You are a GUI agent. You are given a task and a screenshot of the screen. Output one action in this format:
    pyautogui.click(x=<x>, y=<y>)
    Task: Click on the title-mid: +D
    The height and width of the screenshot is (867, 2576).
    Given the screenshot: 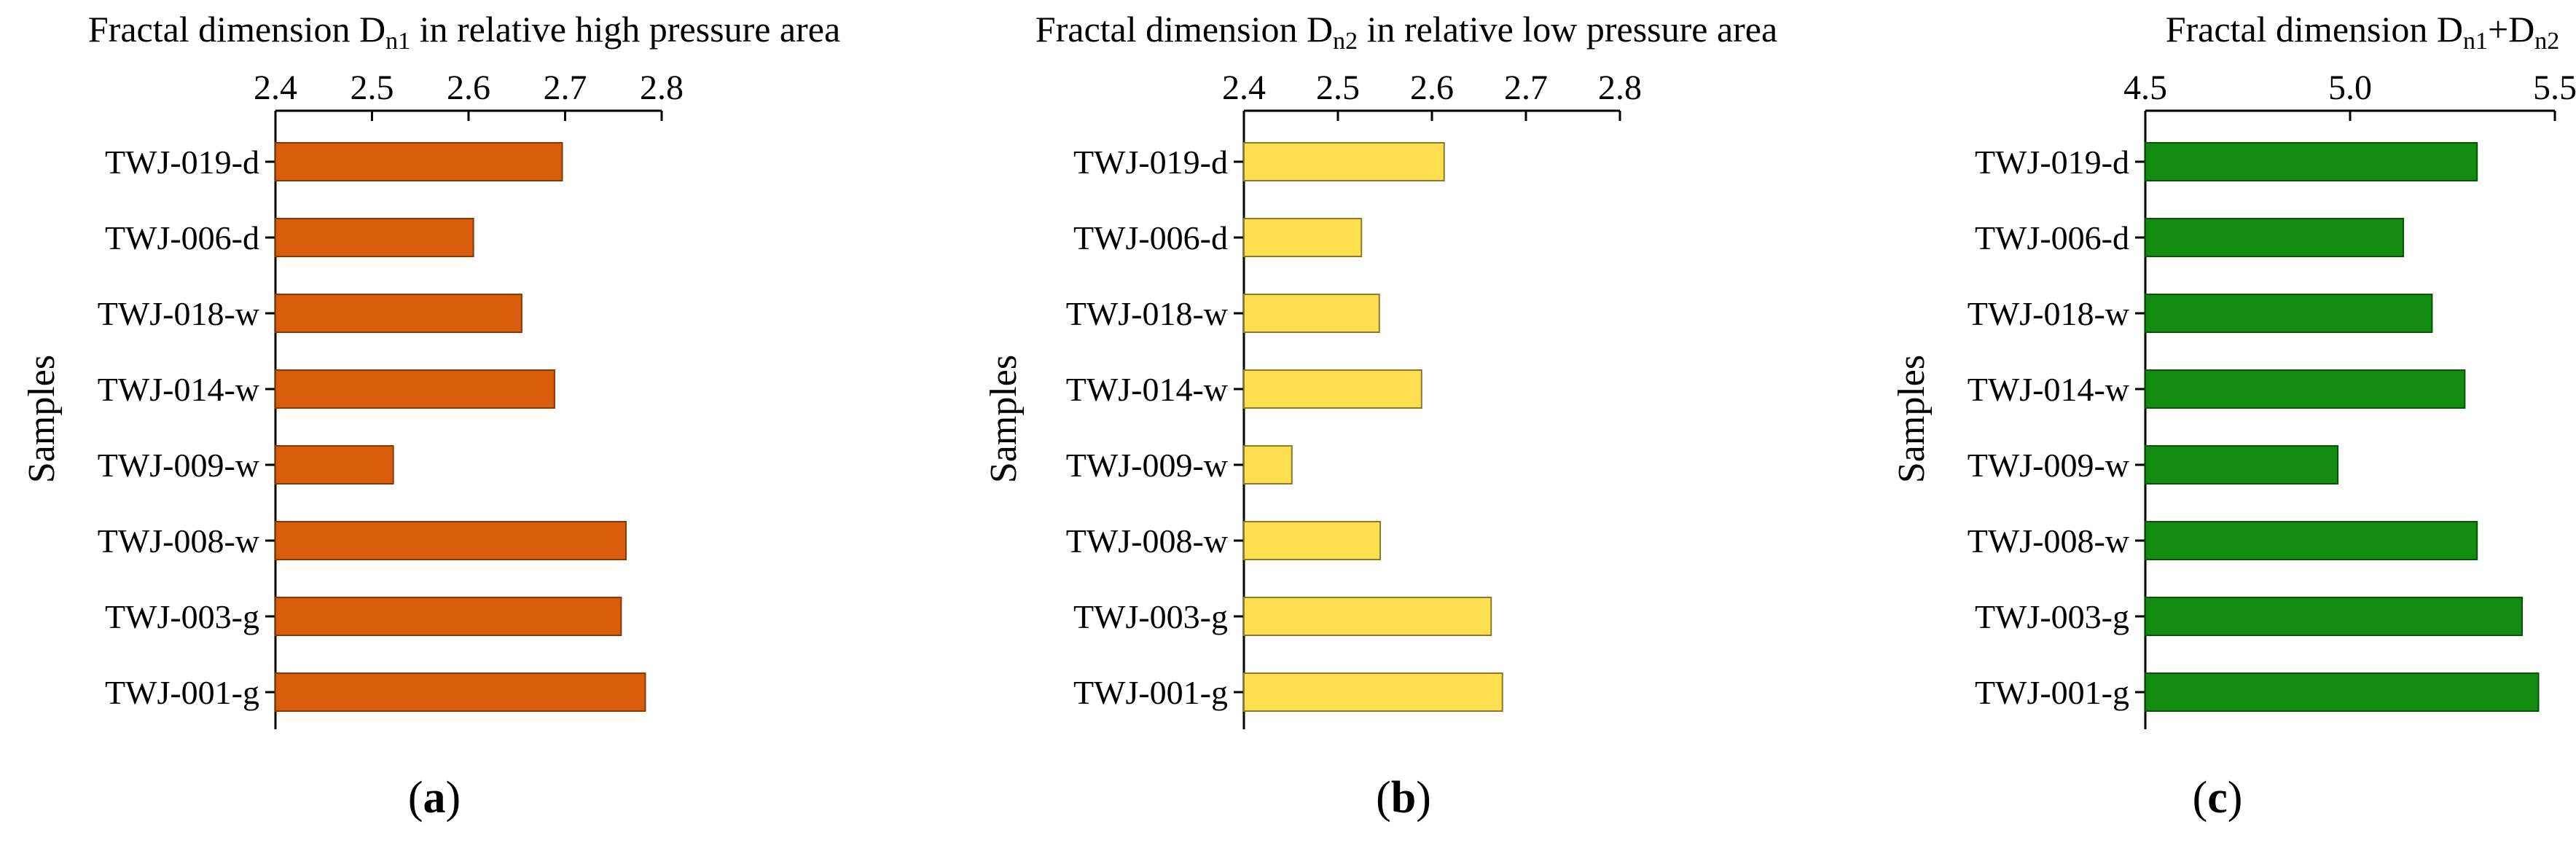 What is the action you would take?
    pyautogui.click(x=2511, y=29)
    